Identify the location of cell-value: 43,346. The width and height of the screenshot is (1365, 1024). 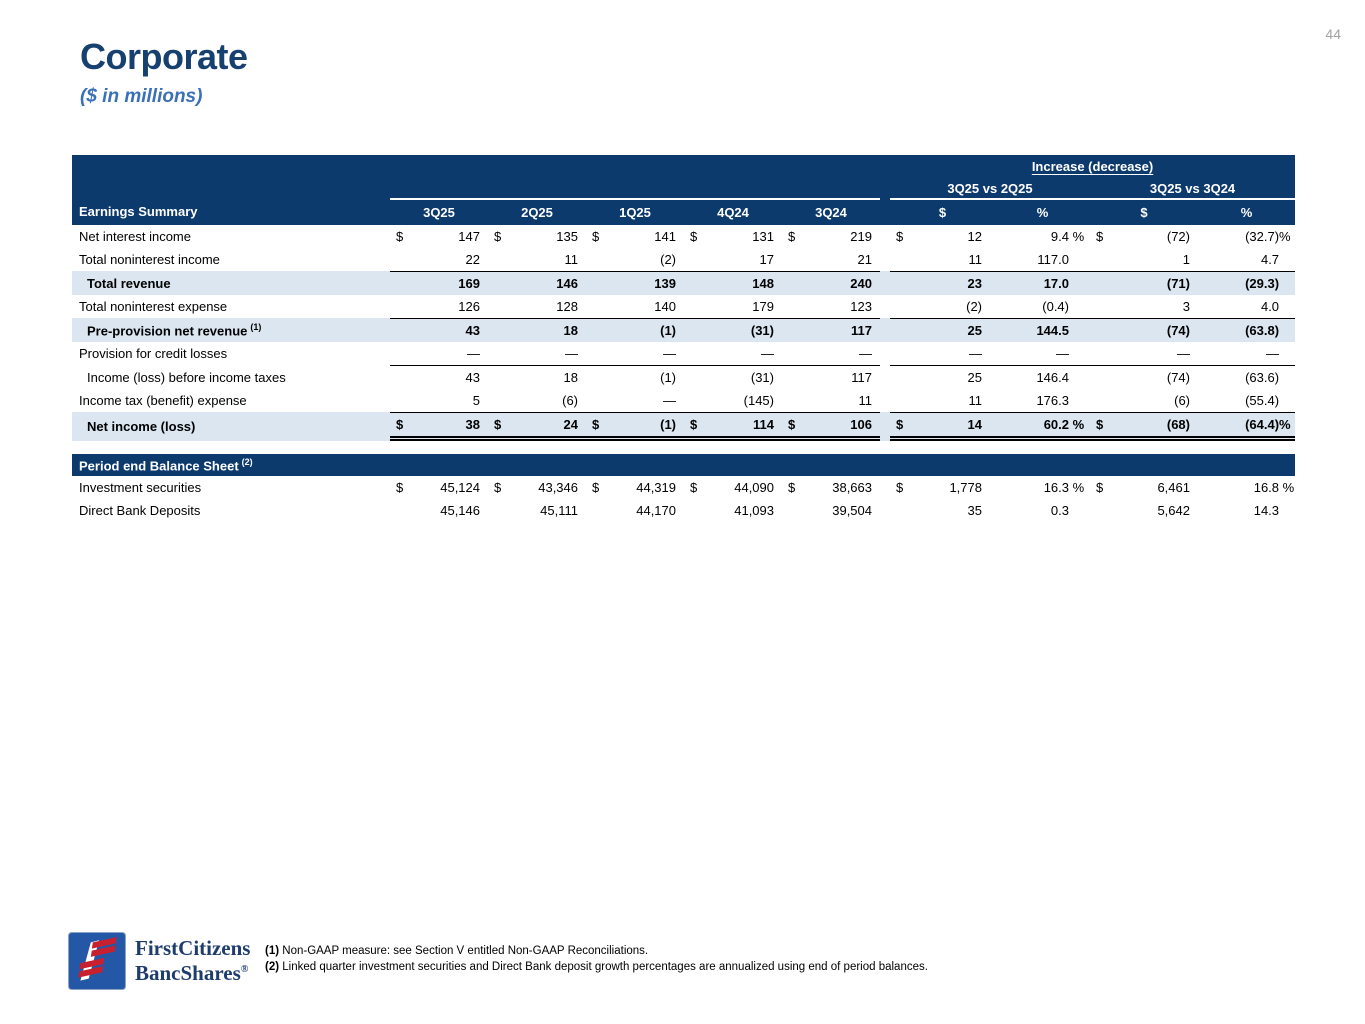
(558, 487).